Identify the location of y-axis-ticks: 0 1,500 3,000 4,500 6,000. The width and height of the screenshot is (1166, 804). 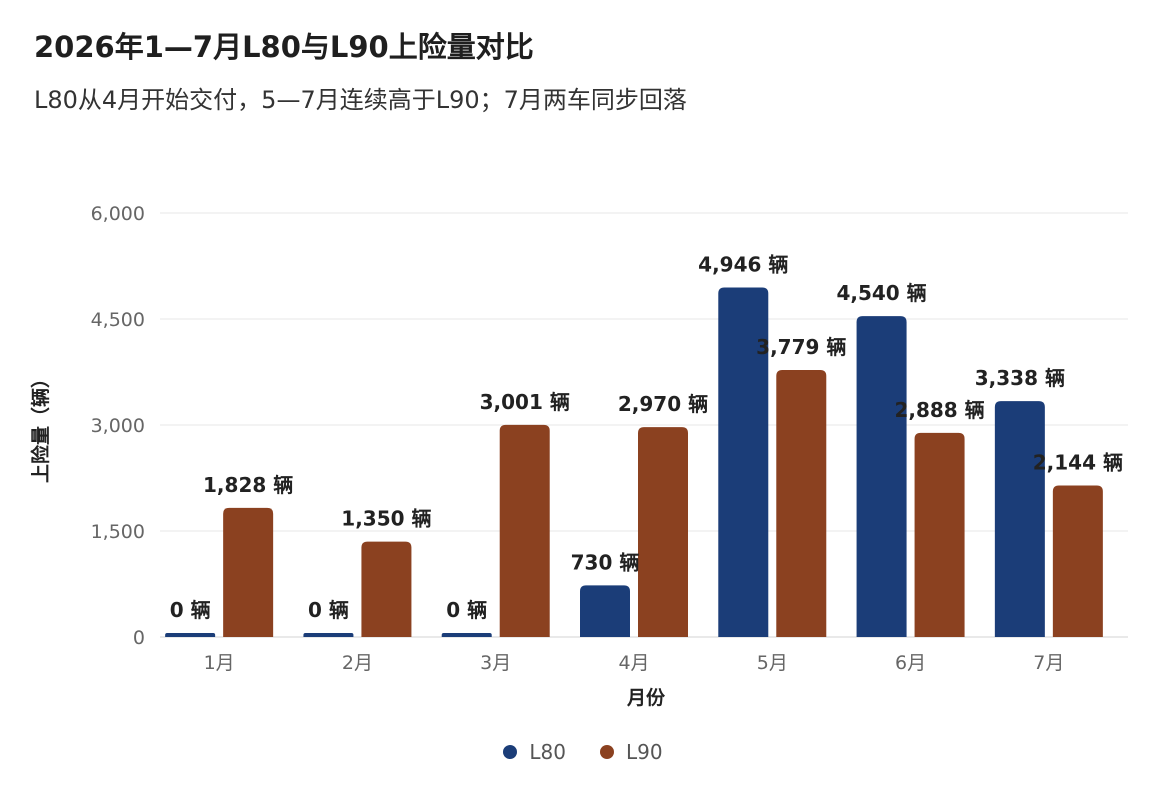
(118, 426).